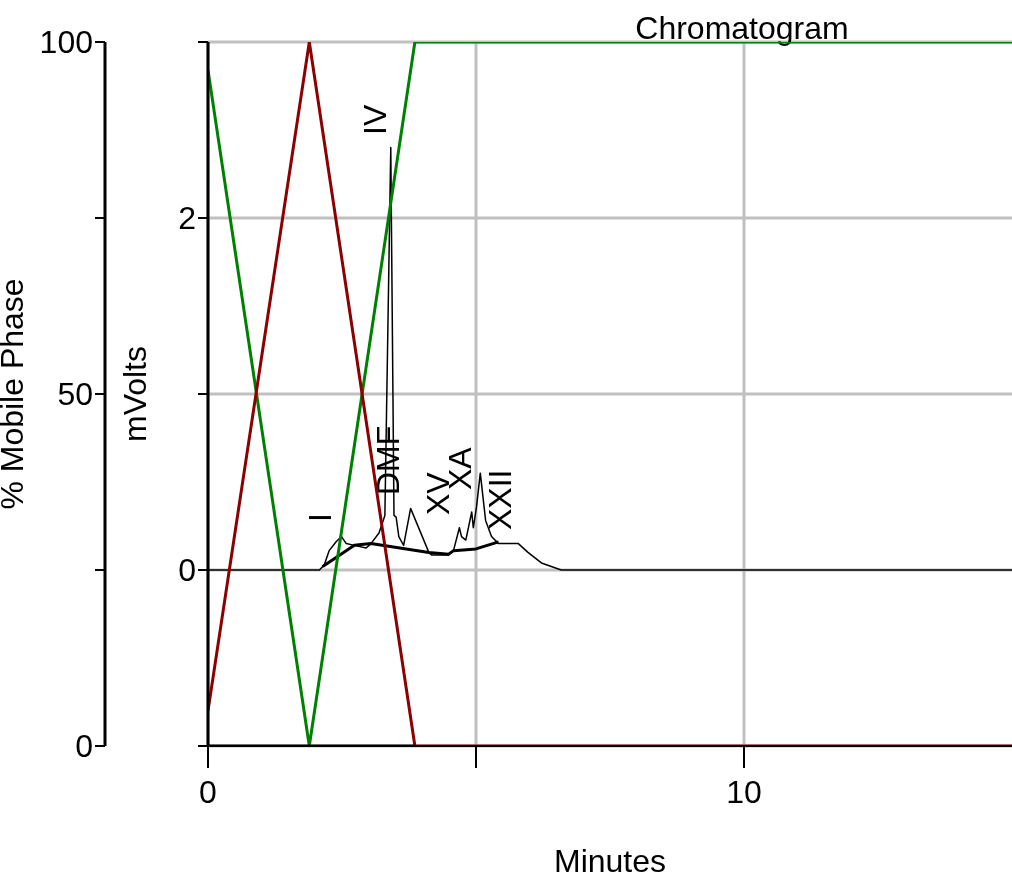 This screenshot has height=892, width=1012. I want to click on y2-tick-label: 100, so click(66, 42).